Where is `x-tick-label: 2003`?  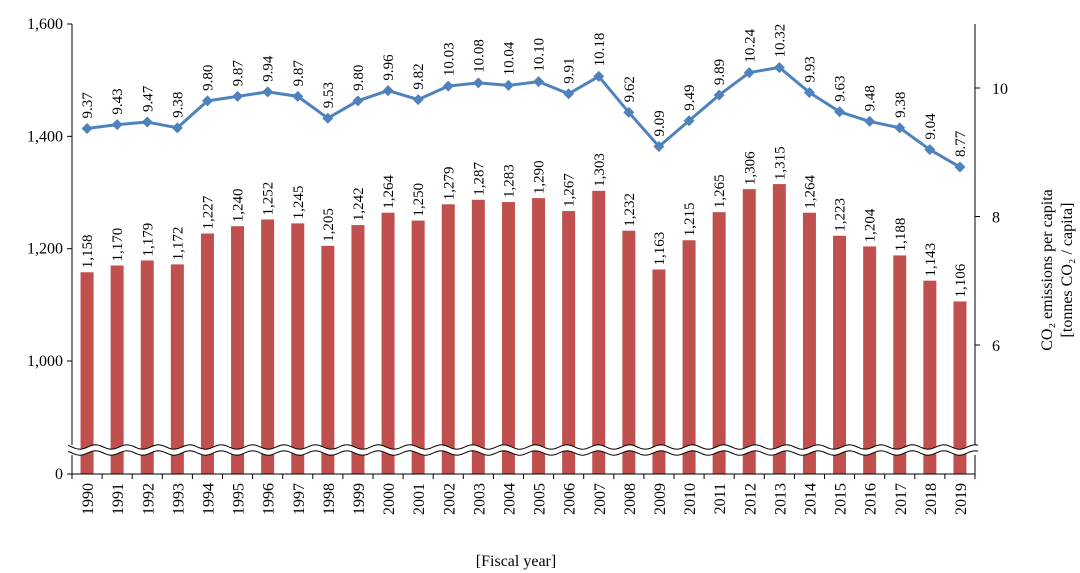 x-tick-label: 2003 is located at coordinates (479, 499).